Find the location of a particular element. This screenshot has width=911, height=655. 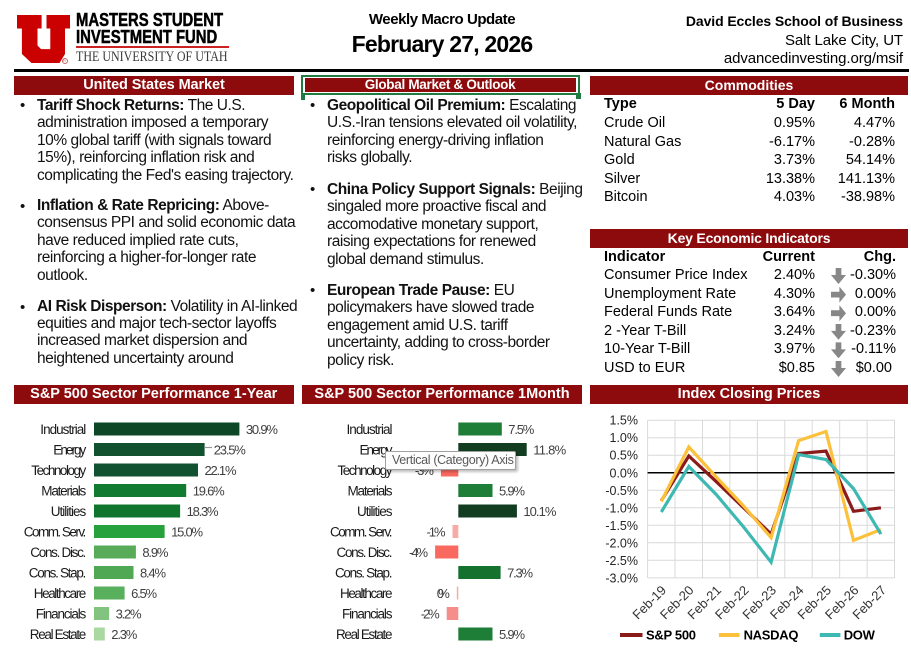

svg-text: 30.9% is located at coordinates (262, 429).